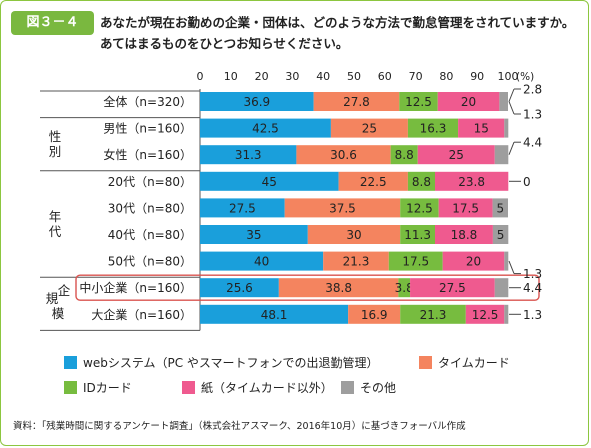  What do you see at coordinates (70, 362) in the screenshot?
I see `legend-swatch-web` at bounding box center [70, 362].